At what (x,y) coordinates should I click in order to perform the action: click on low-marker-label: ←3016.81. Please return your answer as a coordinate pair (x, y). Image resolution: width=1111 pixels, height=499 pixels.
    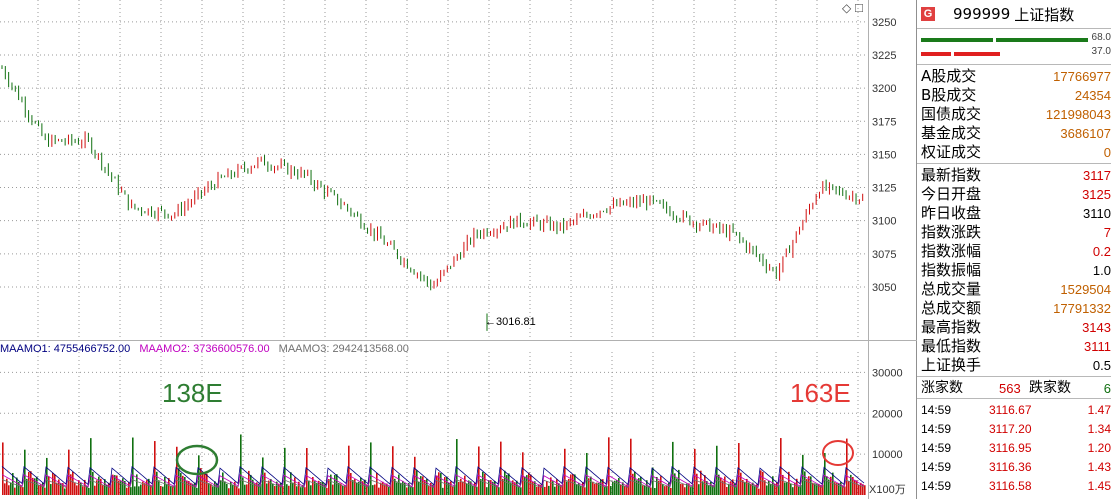
    Looking at the image, I should click on (510, 322).